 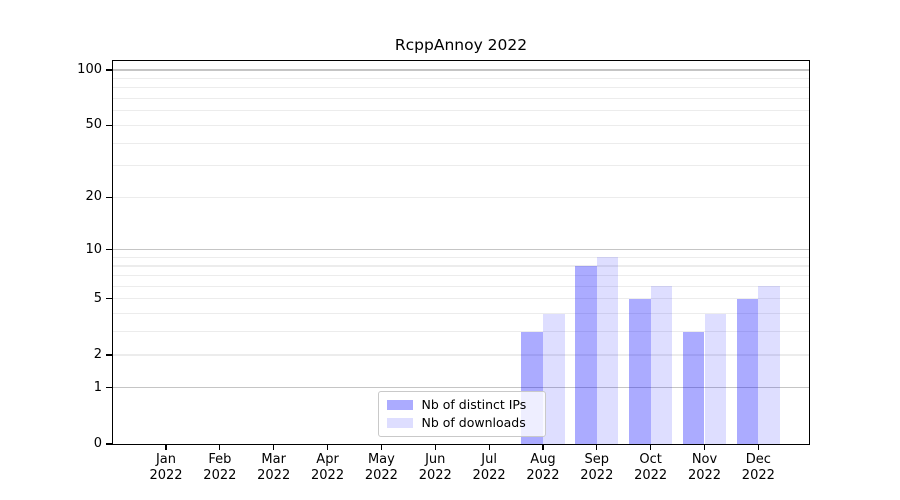 I want to click on x-tick-label: Dec 2022, so click(x=758, y=467).